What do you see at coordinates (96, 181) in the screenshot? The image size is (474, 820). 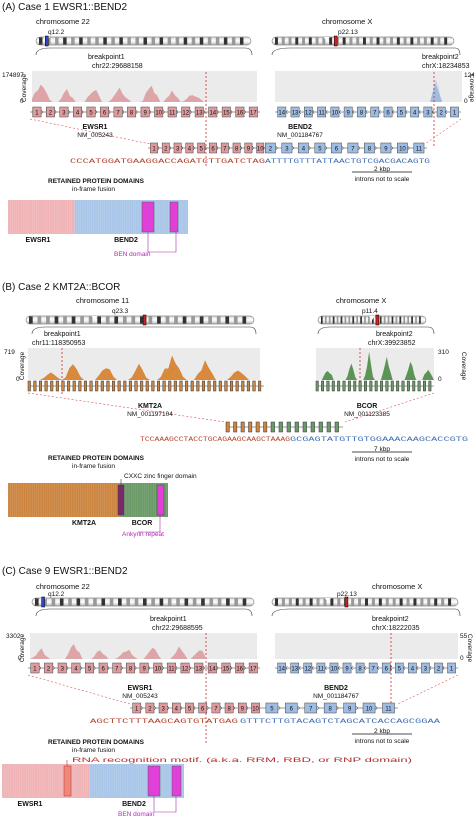 I see `panel-a-retained-title: RETAINED PROTEIN DOMAINS` at bounding box center [96, 181].